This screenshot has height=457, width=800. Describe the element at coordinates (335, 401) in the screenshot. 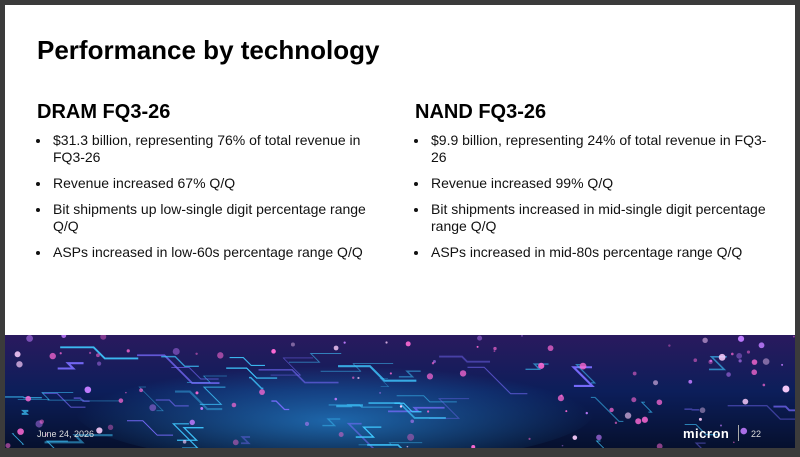

I see `banner-glow` at that location.